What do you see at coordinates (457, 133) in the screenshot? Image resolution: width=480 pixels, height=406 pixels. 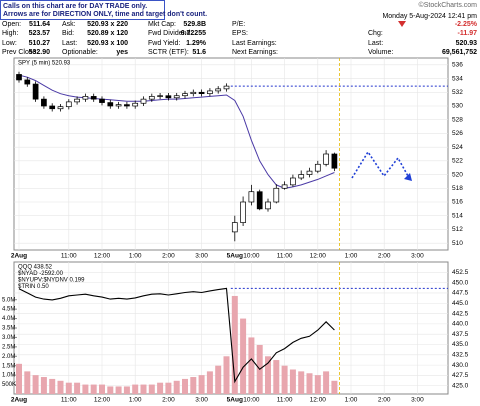 I see `y-tick-label: 526` at bounding box center [457, 133].